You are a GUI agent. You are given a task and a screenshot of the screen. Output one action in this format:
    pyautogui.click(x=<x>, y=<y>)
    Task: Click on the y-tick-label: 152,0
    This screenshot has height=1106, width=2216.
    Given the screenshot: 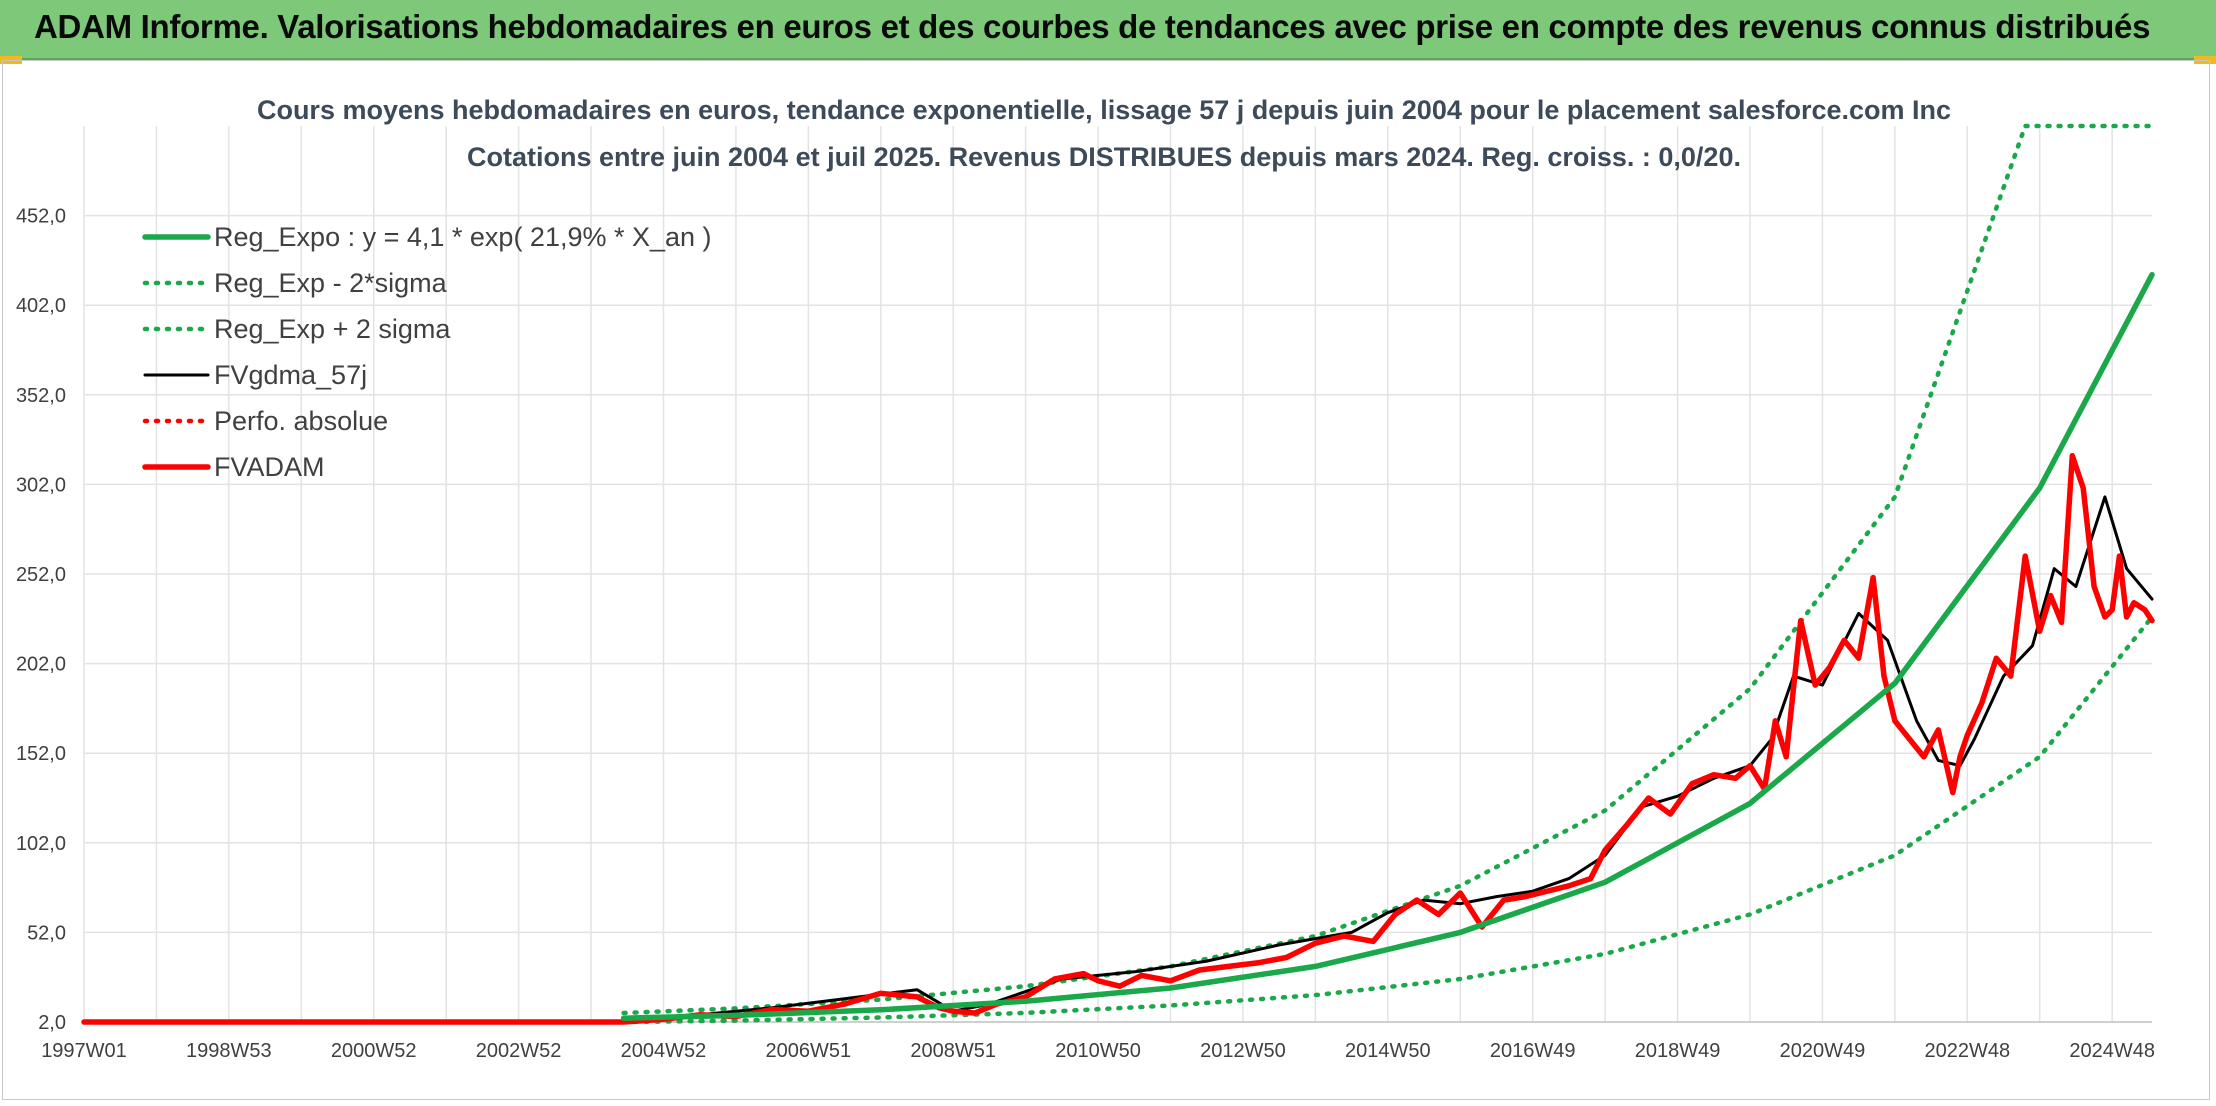 What is the action you would take?
    pyautogui.click(x=41, y=754)
    